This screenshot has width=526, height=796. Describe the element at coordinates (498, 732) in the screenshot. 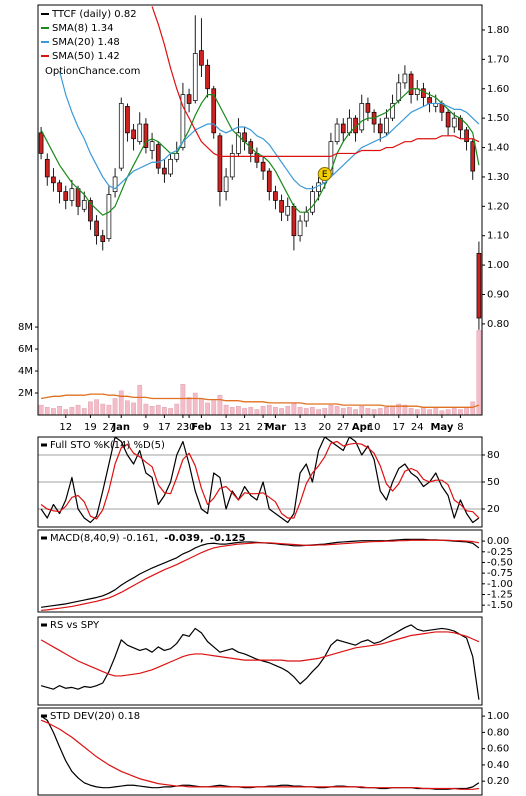

I see `y-tick-label: 0.80` at that location.